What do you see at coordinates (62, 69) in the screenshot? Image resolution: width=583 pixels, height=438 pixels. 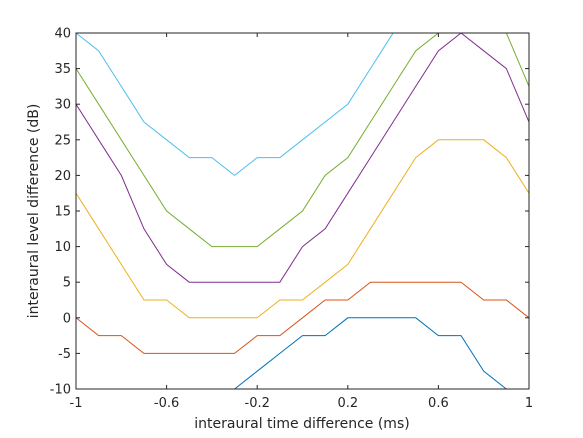 I see `y-tick-label: 35` at bounding box center [62, 69].